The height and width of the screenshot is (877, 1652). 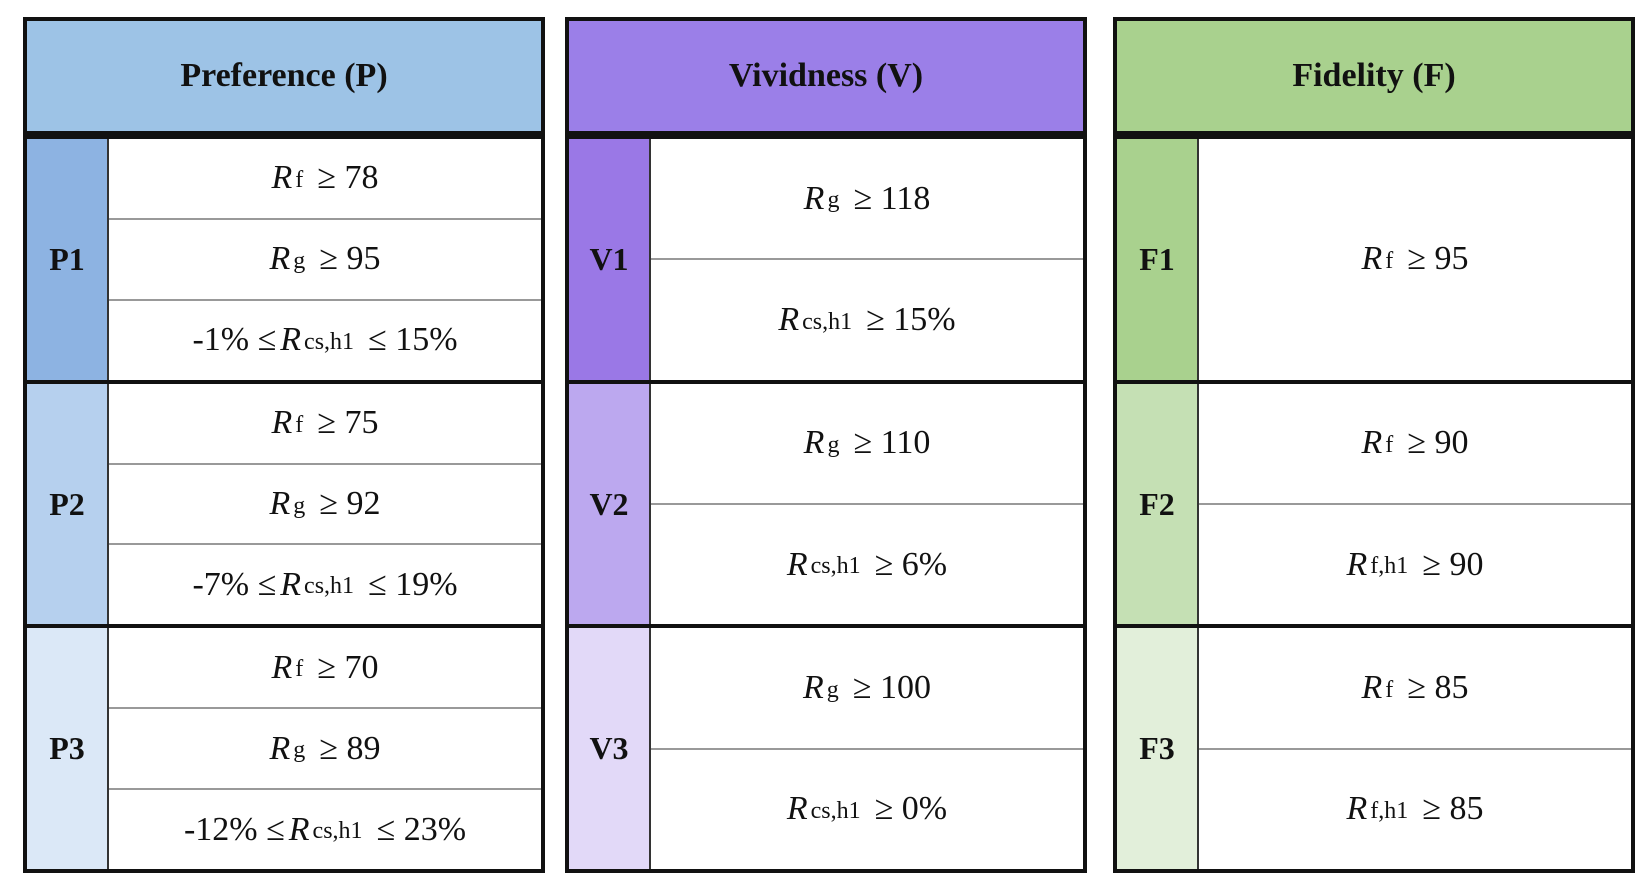 What do you see at coordinates (1438, 443) in the screenshot?
I see `condition-bound: ≥ 90` at bounding box center [1438, 443].